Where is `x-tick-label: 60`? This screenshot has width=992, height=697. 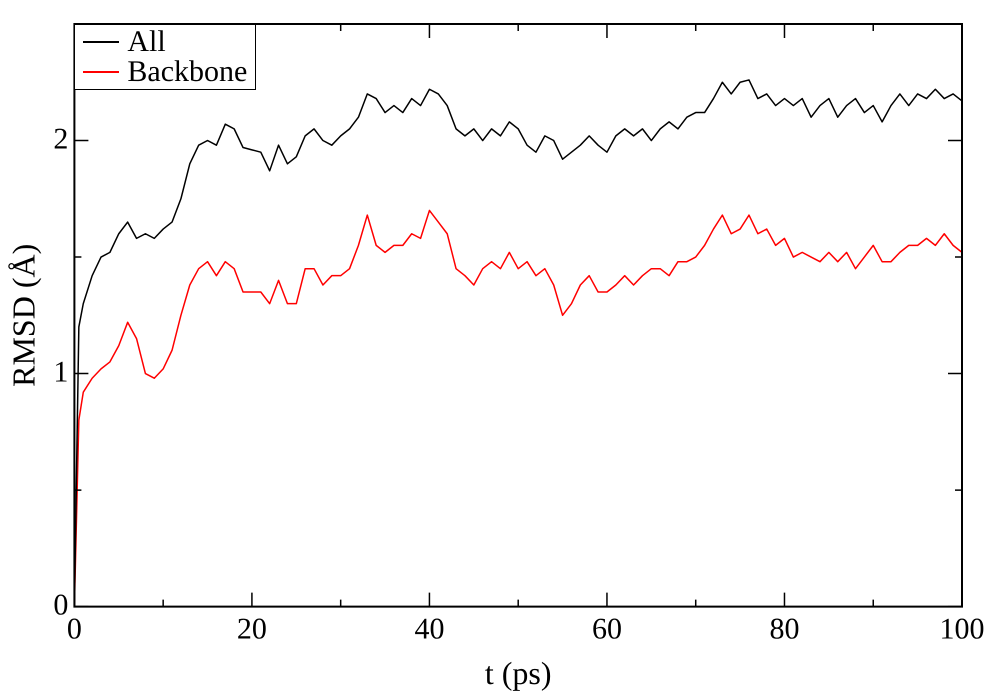
x-tick-label: 60 is located at coordinates (607, 629).